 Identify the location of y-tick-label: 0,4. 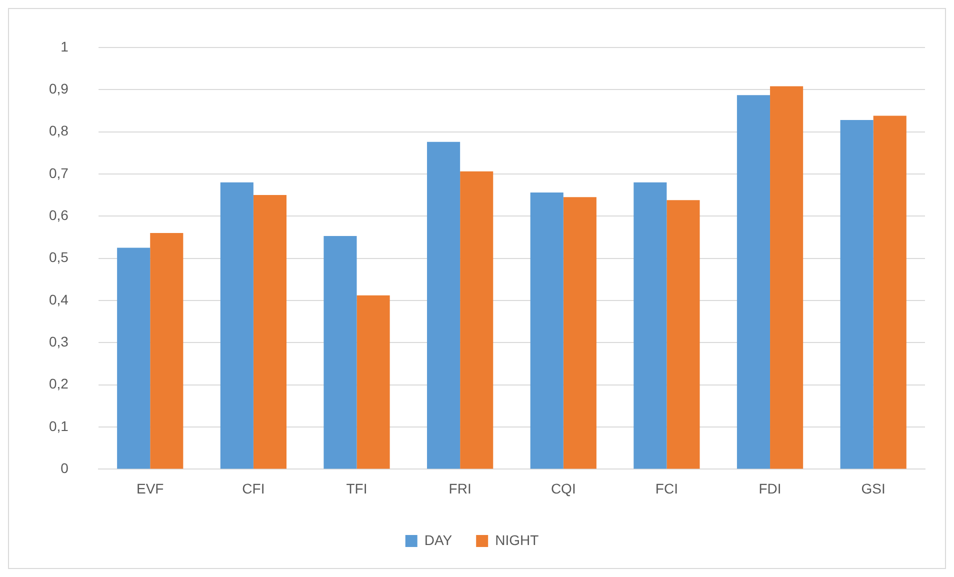
(58, 299).